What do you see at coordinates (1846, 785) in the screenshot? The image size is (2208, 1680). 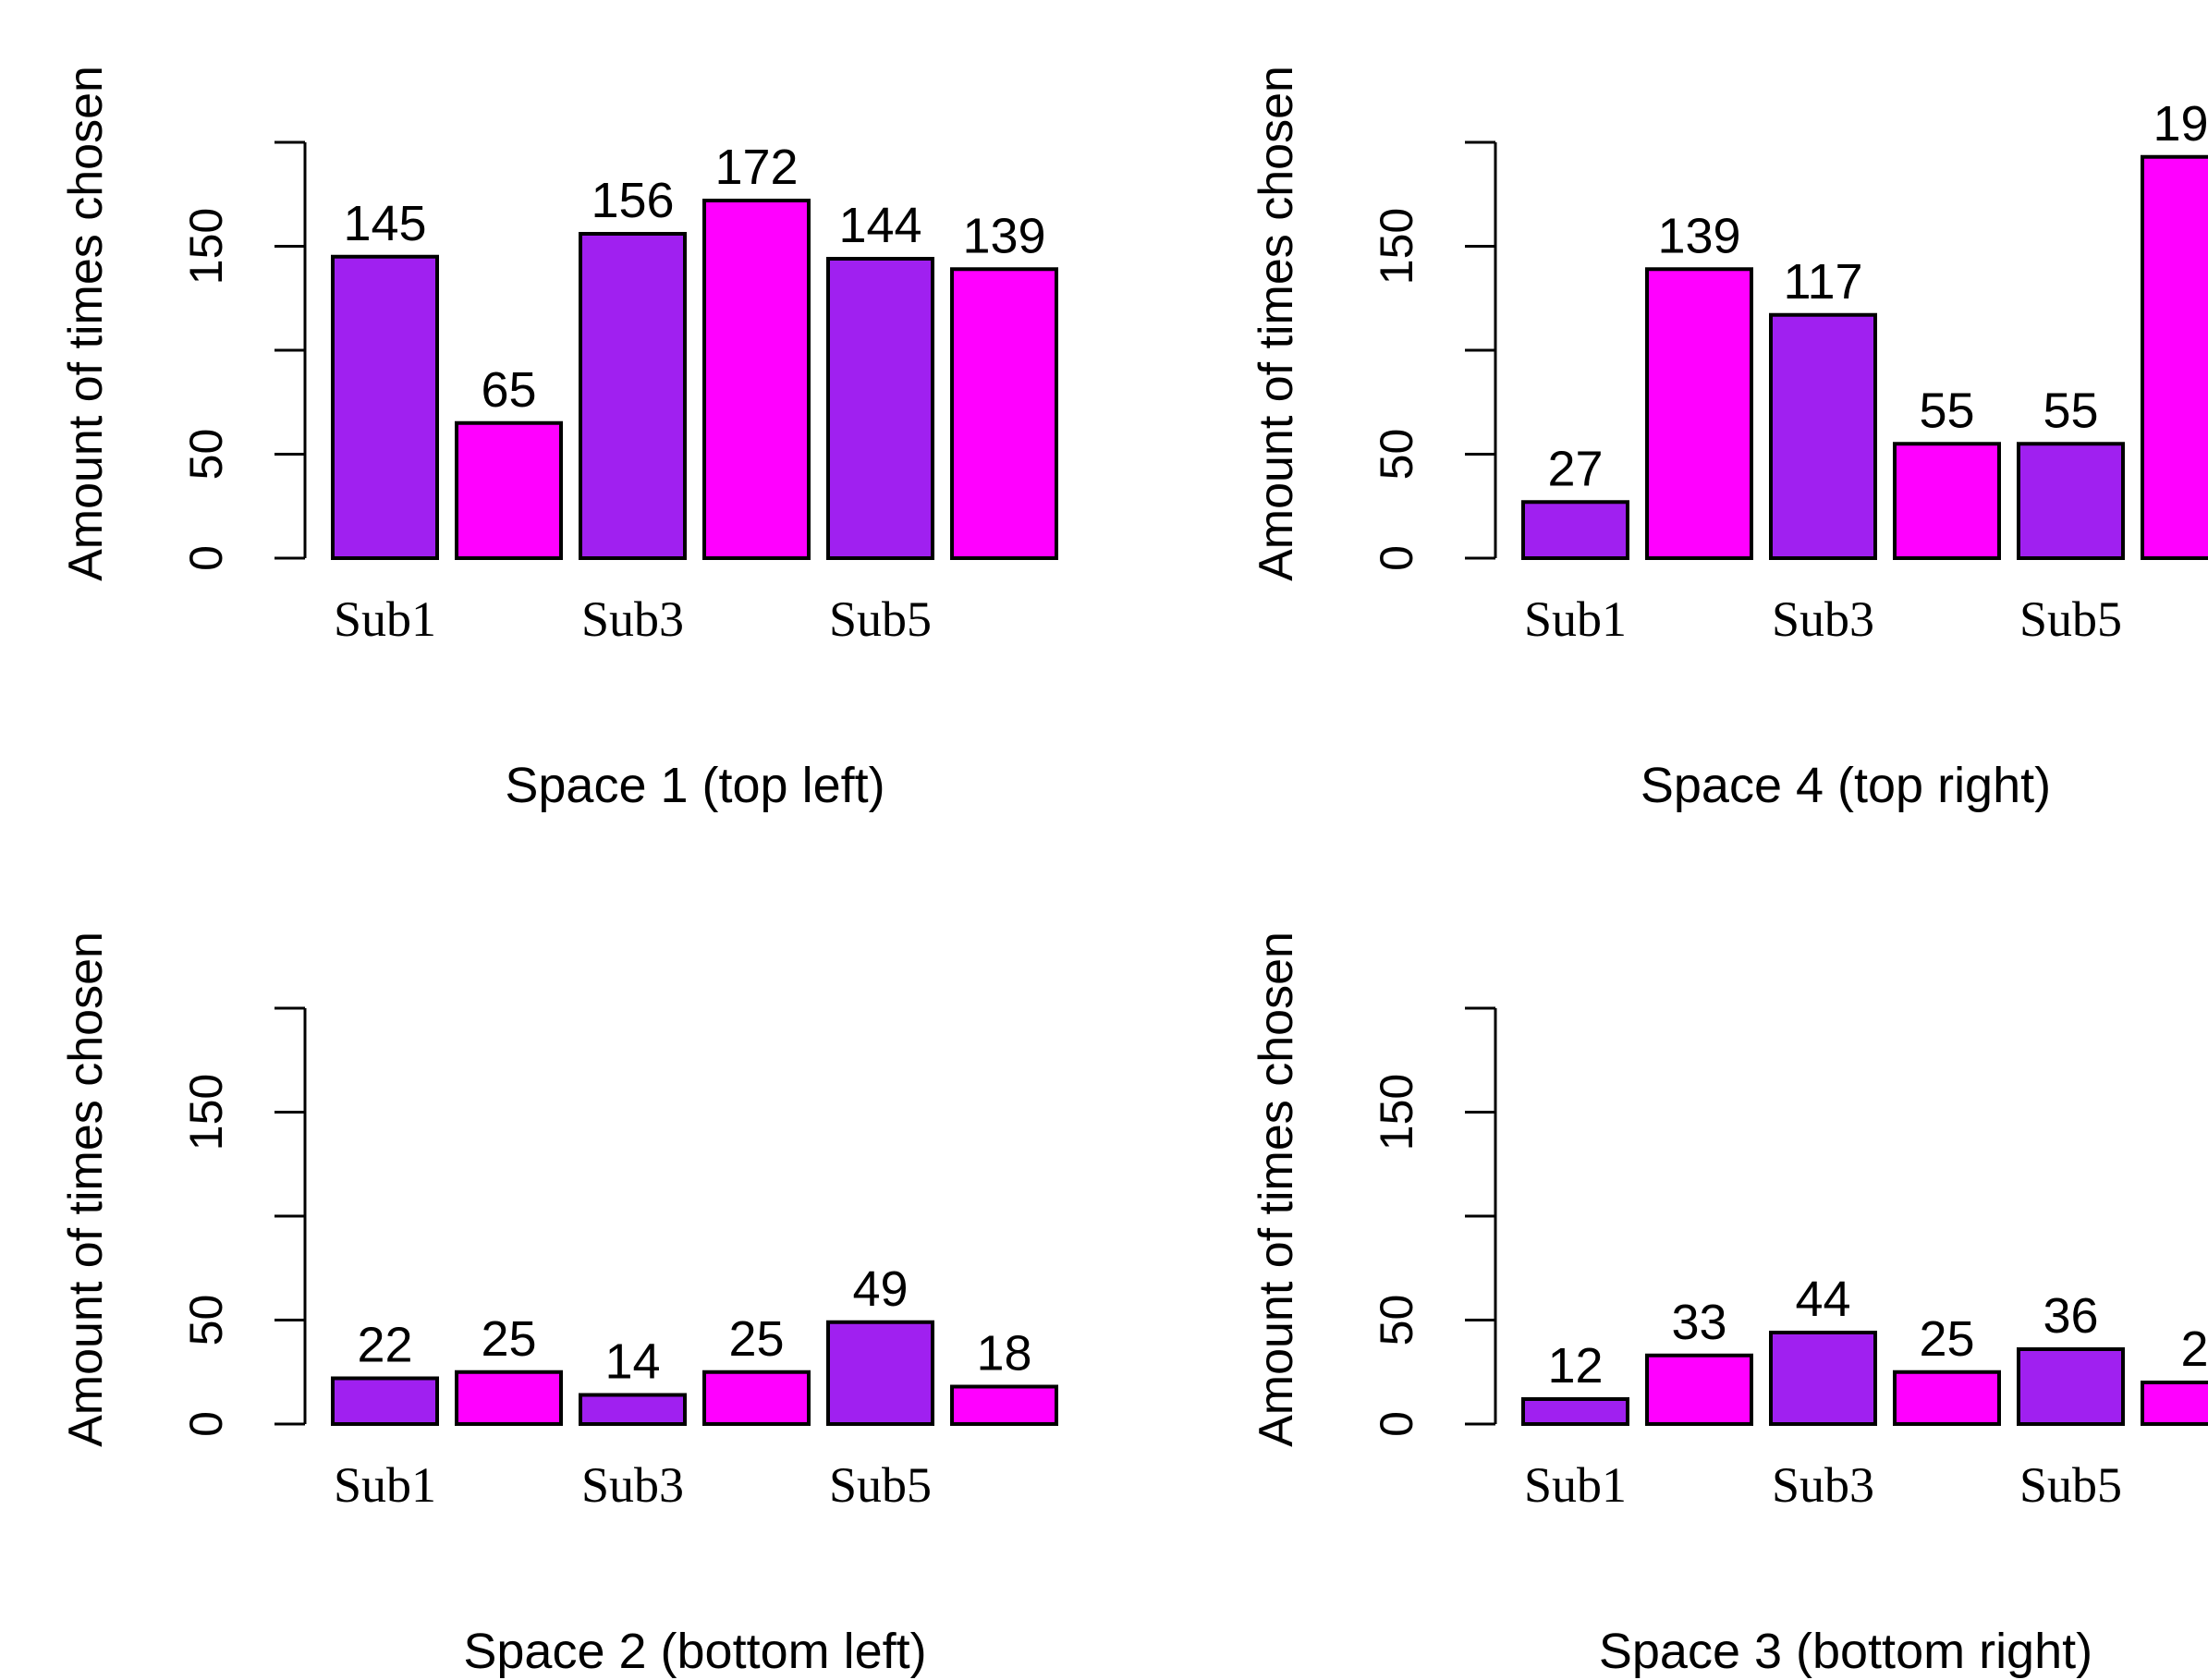 I see `chart-title: Space 4 (top right)` at bounding box center [1846, 785].